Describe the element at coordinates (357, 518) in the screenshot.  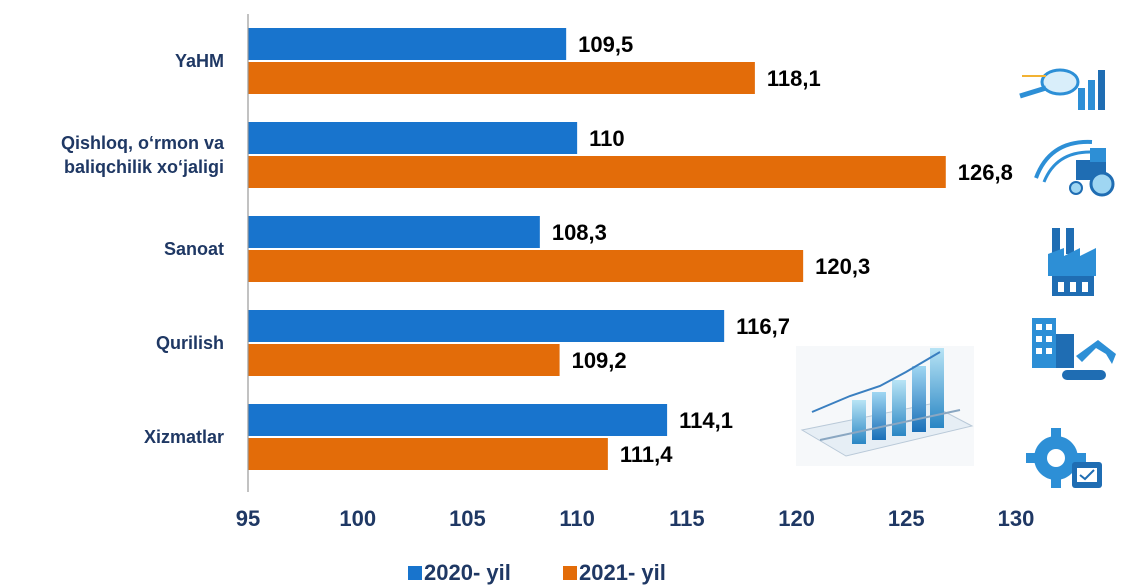
I see `x-tick-label-100: 100` at that location.